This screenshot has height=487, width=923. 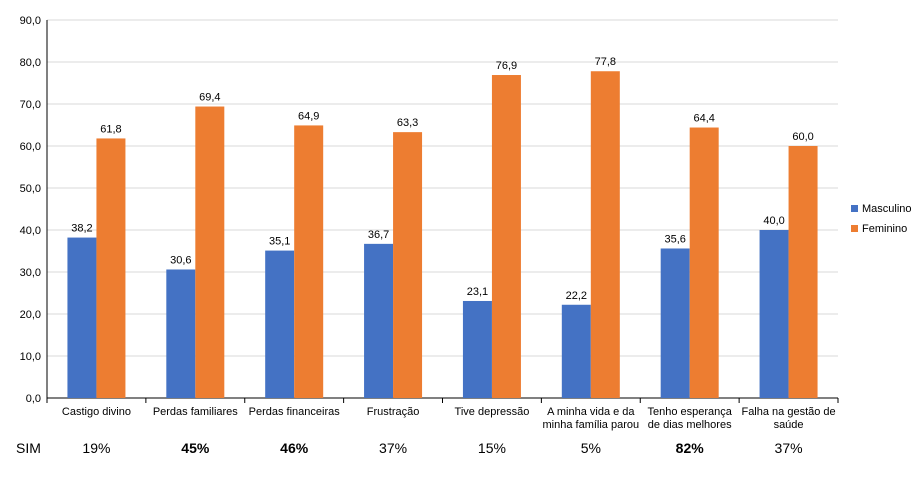 I want to click on x-tick-label: Tive depressão, so click(x=492, y=412).